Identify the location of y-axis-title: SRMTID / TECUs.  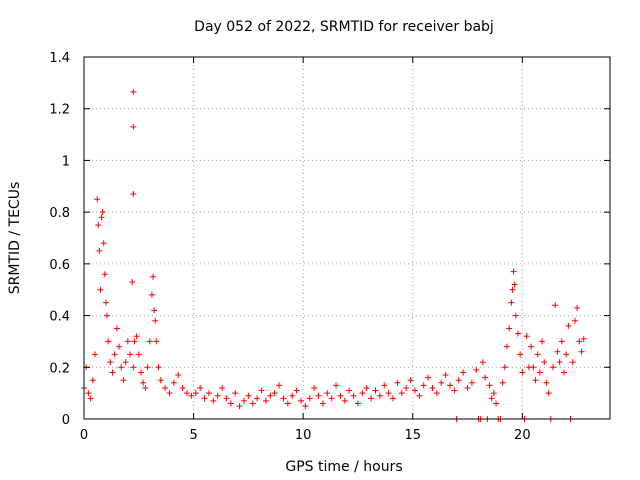
(15, 238).